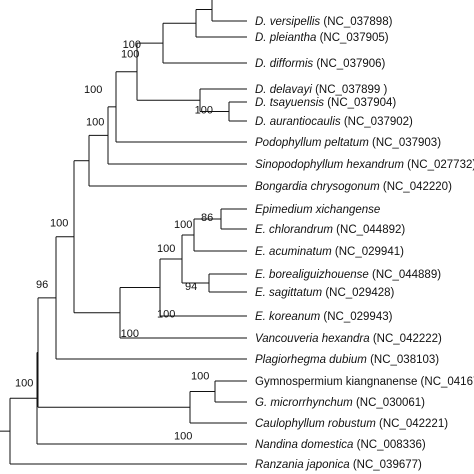 The image size is (474, 474). I want to click on tip-label: Plagiorhegma dubium (NC_038103), so click(347, 360).